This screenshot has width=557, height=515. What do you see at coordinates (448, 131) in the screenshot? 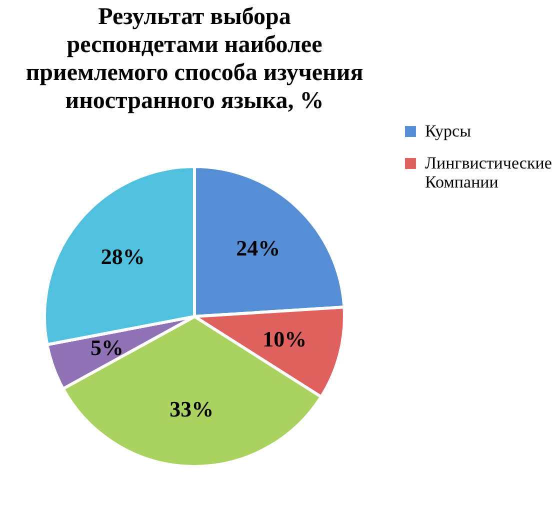
I see `legend-label: Курсы` at bounding box center [448, 131].